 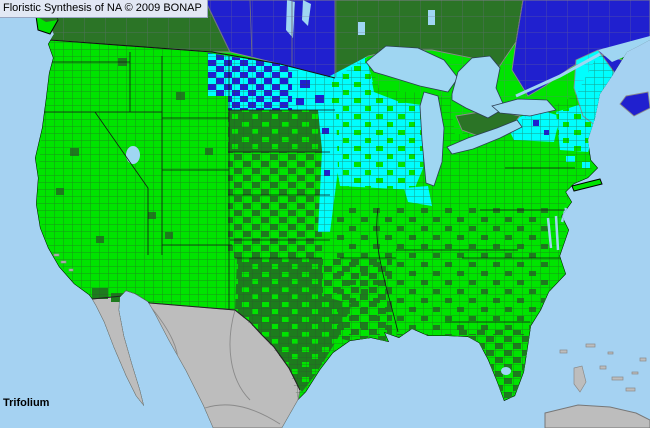 I want to click on nova-scotia, so click(x=634, y=104).